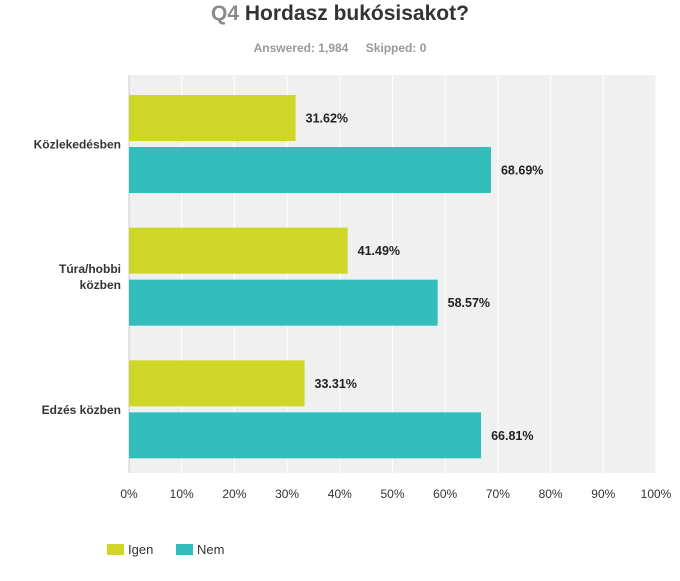  What do you see at coordinates (100, 285) in the screenshot?
I see `category-label: közben` at bounding box center [100, 285].